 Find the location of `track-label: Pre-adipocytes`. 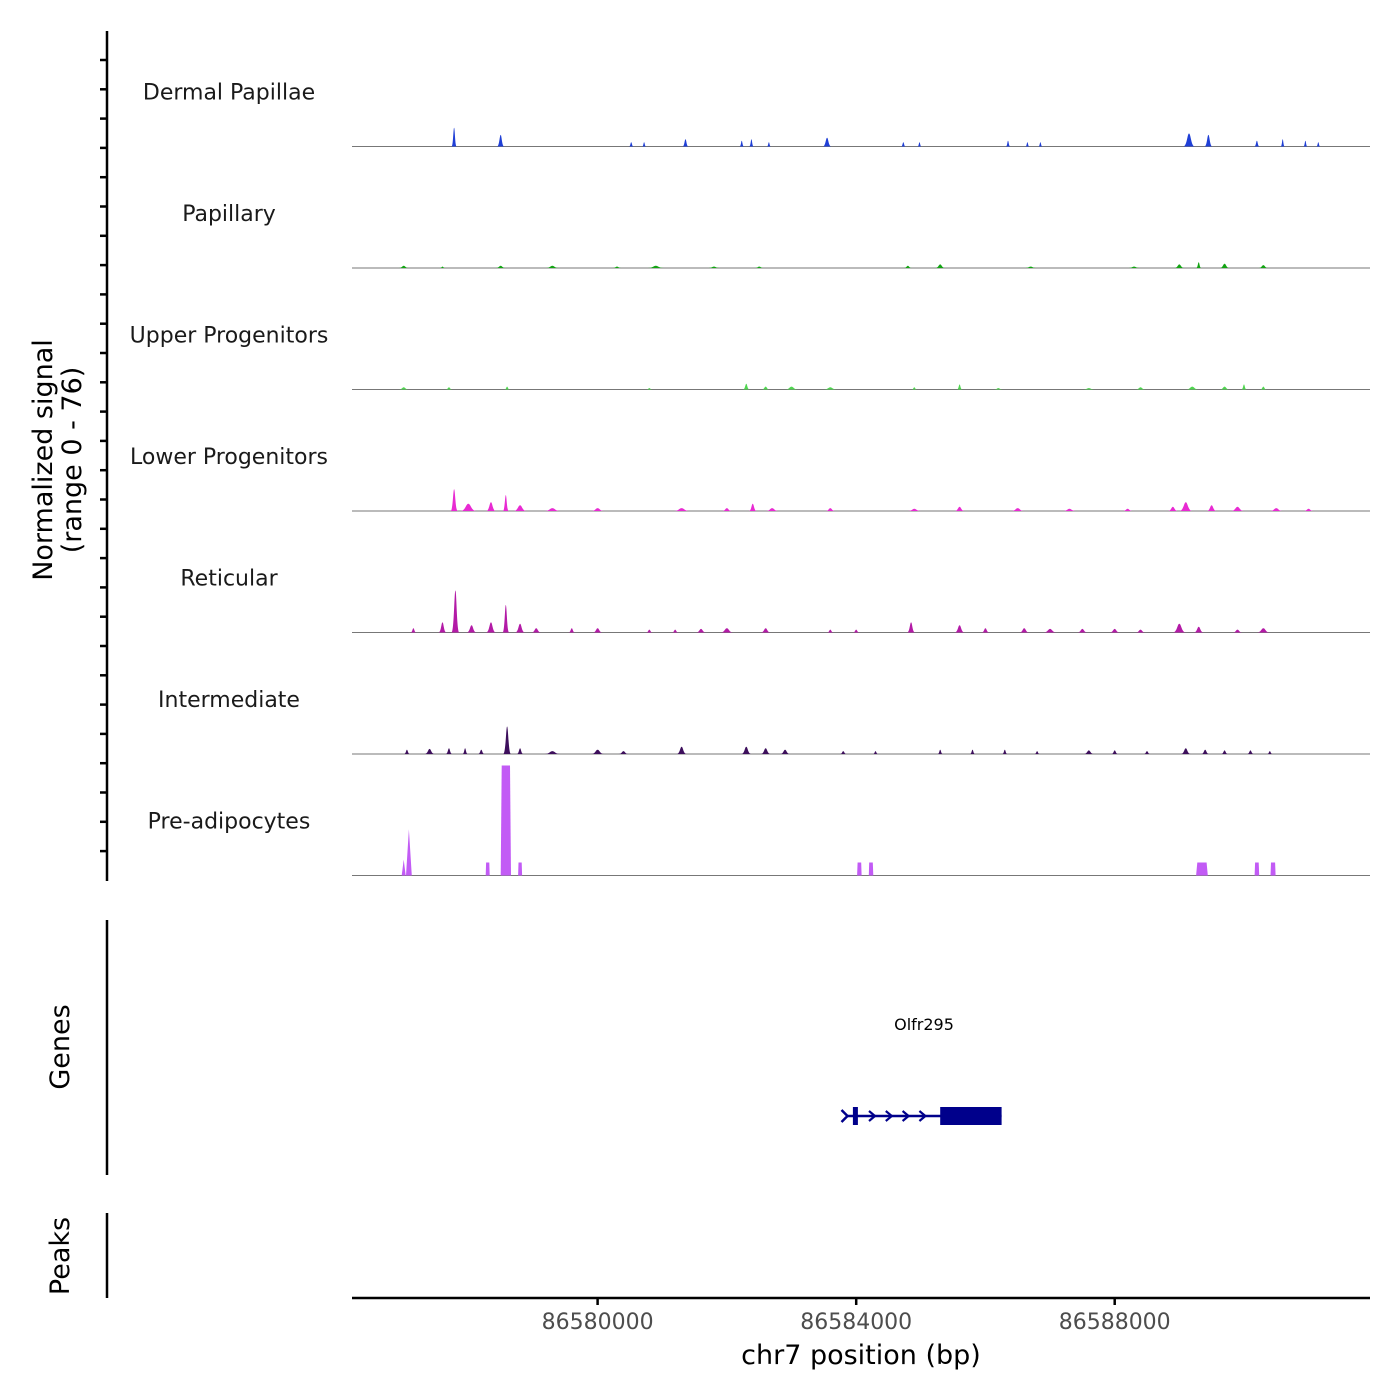

track-label: Pre-adipocytes is located at coordinates (229, 822).